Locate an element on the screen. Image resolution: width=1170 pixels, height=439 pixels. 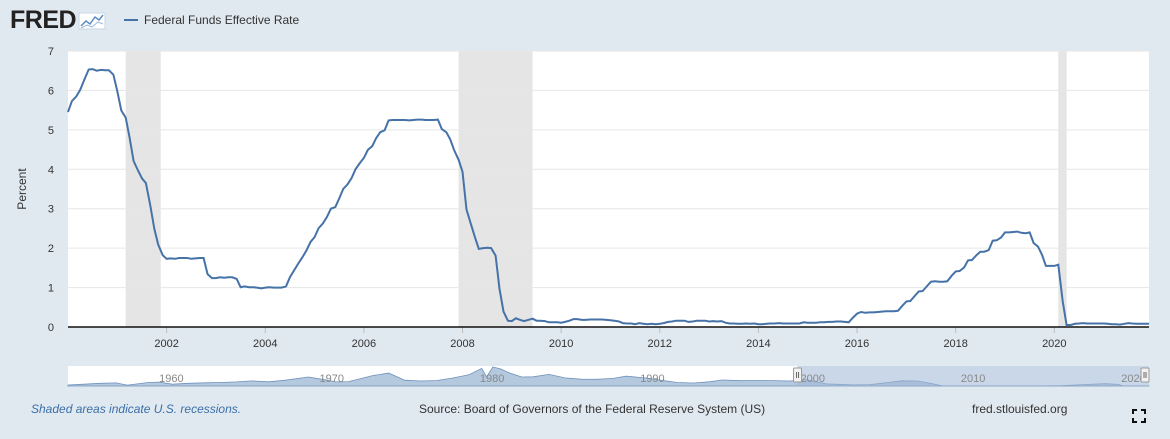
x-tick-label-2008: 2008 is located at coordinates (462, 344).